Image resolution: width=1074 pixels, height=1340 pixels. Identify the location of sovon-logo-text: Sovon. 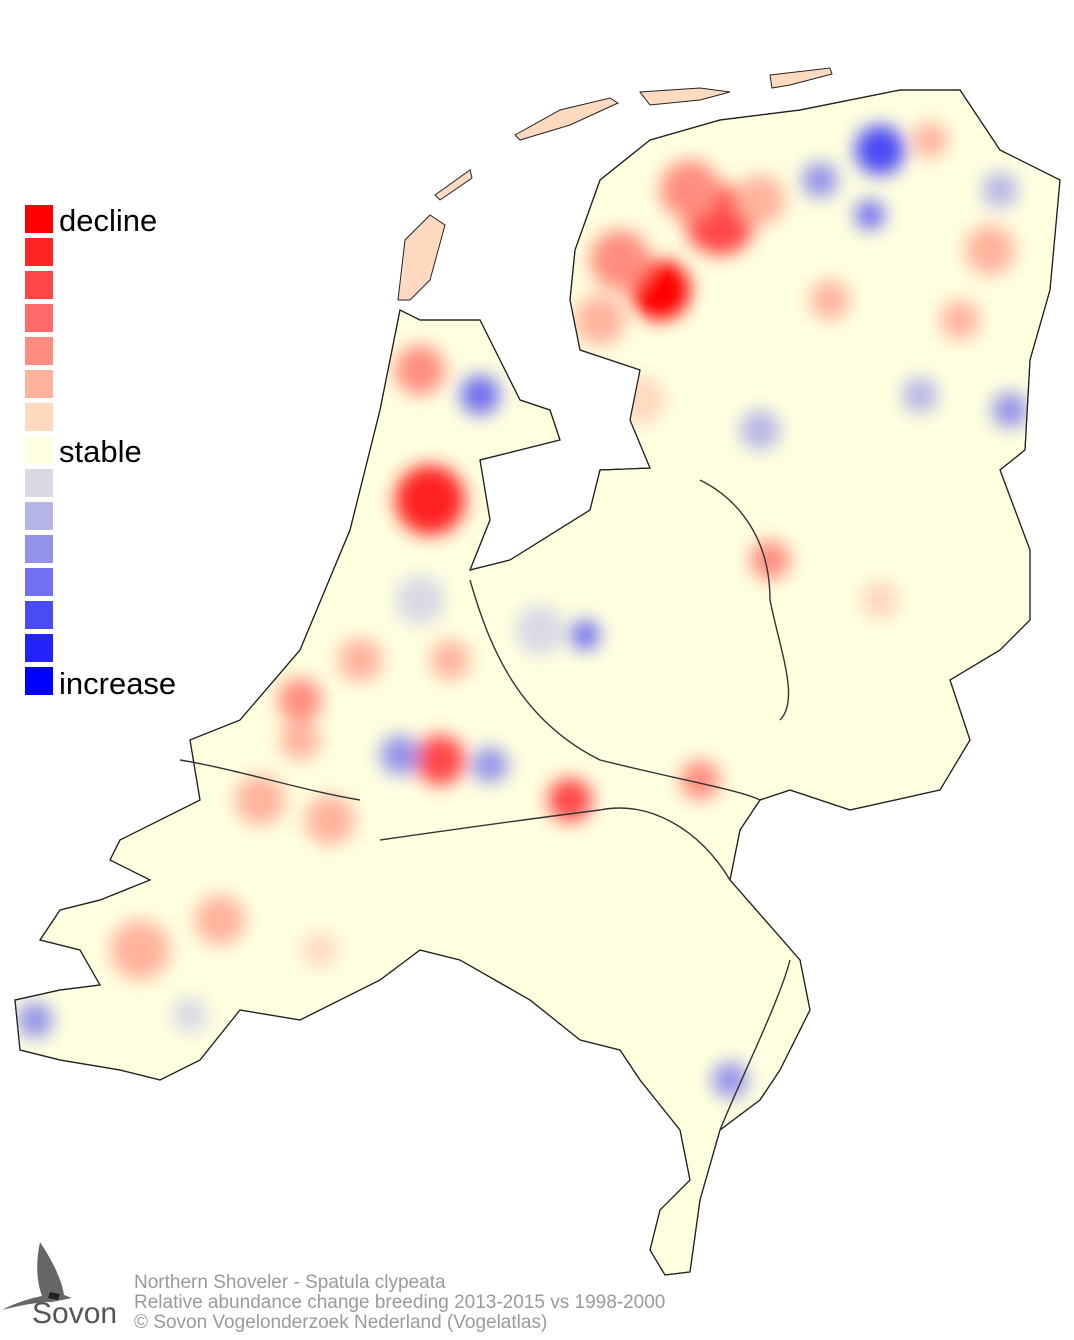
(75, 1313).